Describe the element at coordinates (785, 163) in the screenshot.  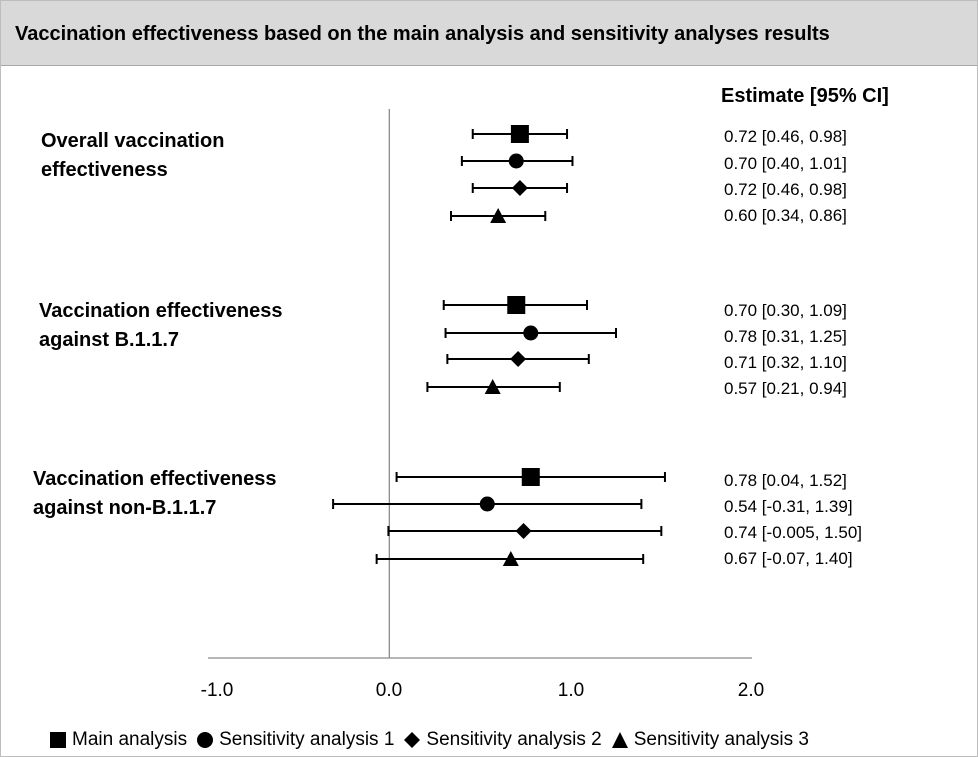
I see `estimate-text: 0.70 [0.40, 1.01]` at that location.